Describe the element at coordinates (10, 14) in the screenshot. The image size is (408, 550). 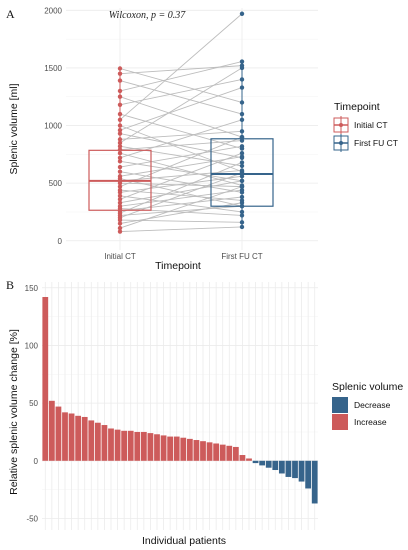
I see `panel-a-label: A` at that location.